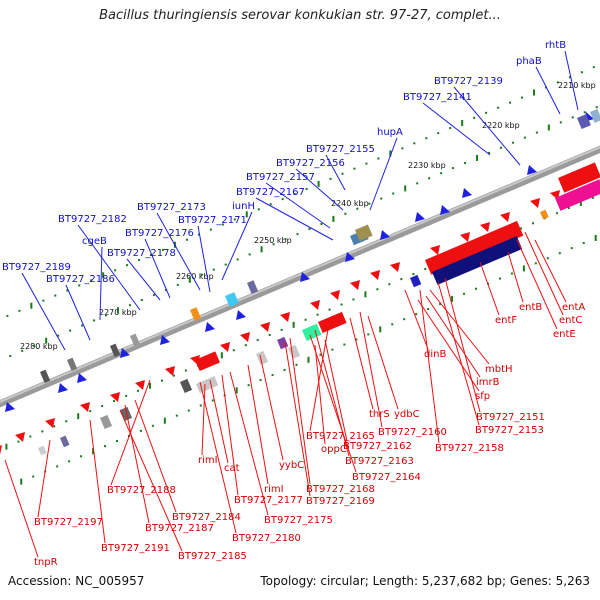  Describe the element at coordinates (555, 45) in the screenshot. I see `forward-gene-label: rhtB` at that location.